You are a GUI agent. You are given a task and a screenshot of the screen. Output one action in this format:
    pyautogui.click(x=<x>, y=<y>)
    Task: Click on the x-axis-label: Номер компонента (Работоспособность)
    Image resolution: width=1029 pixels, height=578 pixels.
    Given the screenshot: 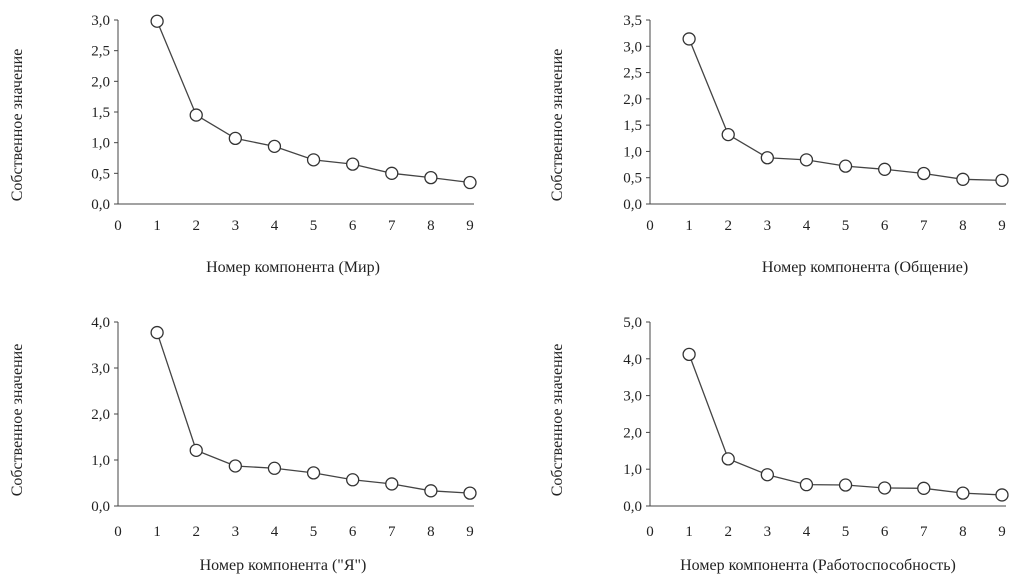 What is the action you would take?
    pyautogui.click(x=818, y=565)
    